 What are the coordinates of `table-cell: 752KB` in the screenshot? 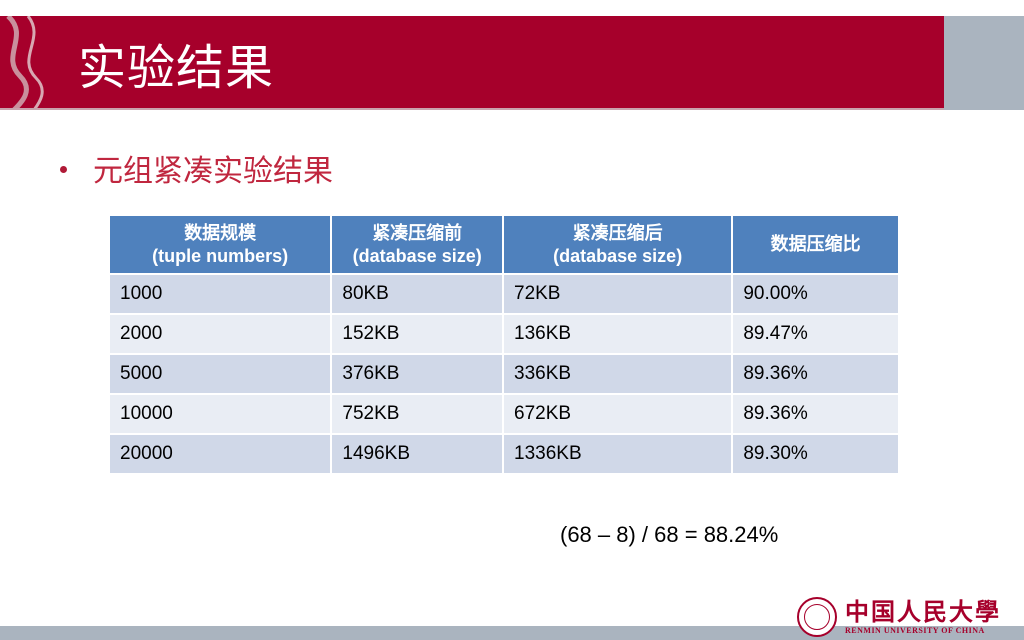 It's located at (417, 414).